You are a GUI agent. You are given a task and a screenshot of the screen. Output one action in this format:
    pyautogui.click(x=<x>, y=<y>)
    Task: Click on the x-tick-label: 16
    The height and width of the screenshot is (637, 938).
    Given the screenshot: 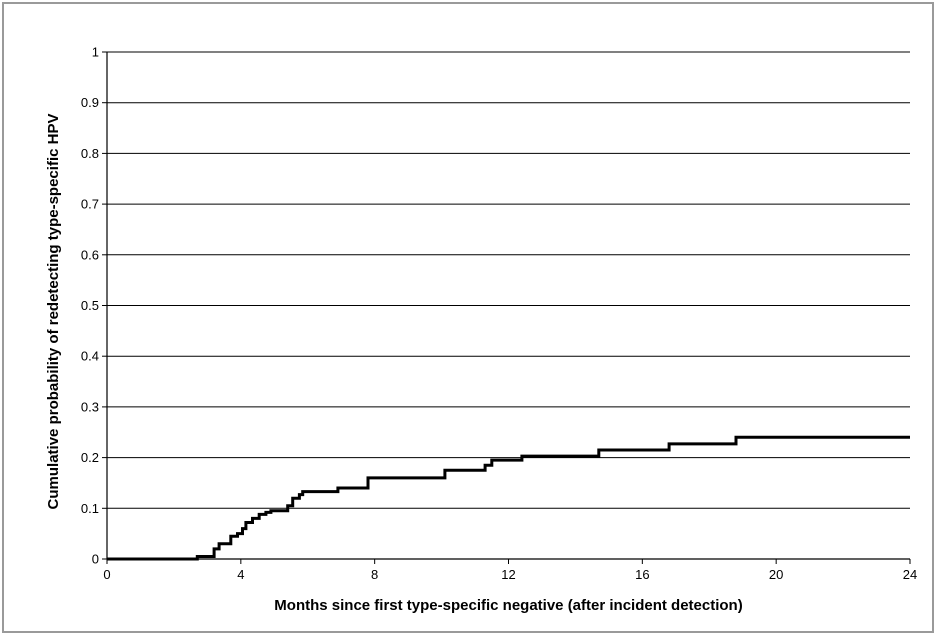 What is the action you would take?
    pyautogui.click(x=642, y=574)
    